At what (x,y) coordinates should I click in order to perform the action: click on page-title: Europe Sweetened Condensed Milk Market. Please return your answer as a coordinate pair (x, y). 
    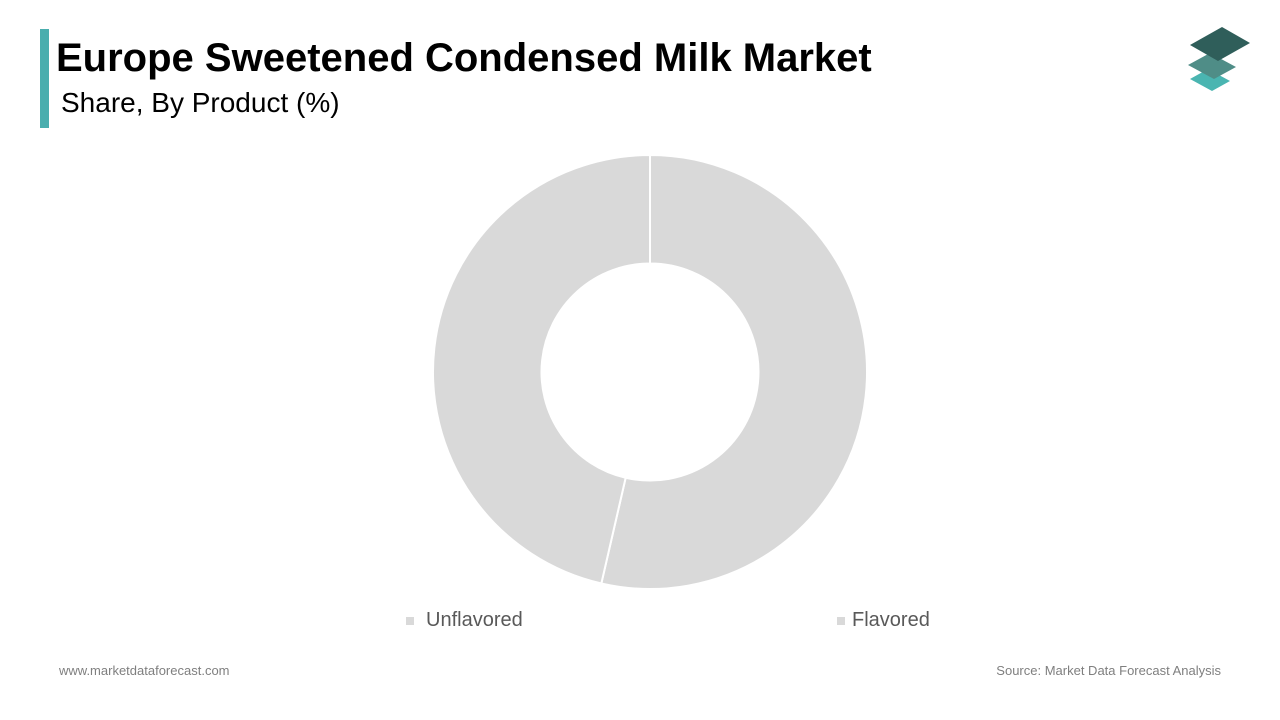
    Looking at the image, I should click on (464, 58).